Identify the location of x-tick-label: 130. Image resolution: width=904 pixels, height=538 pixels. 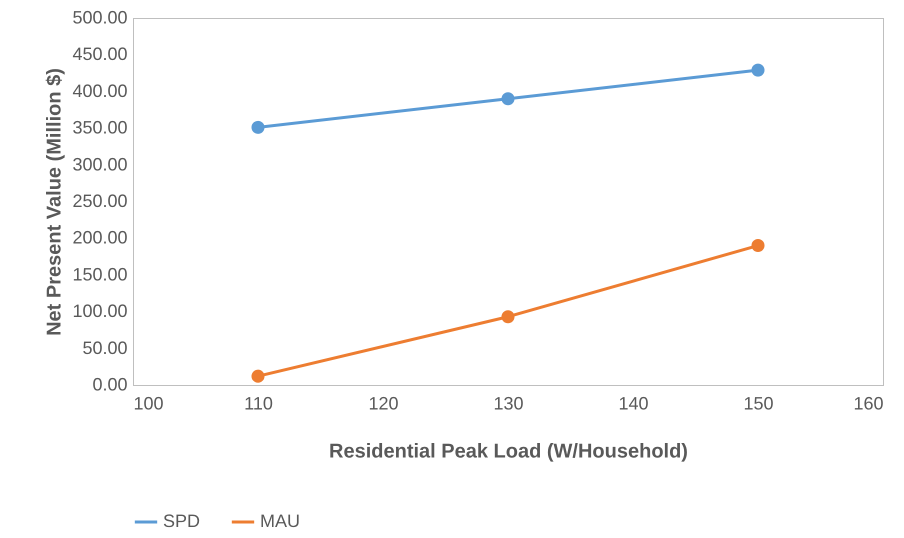
(508, 404).